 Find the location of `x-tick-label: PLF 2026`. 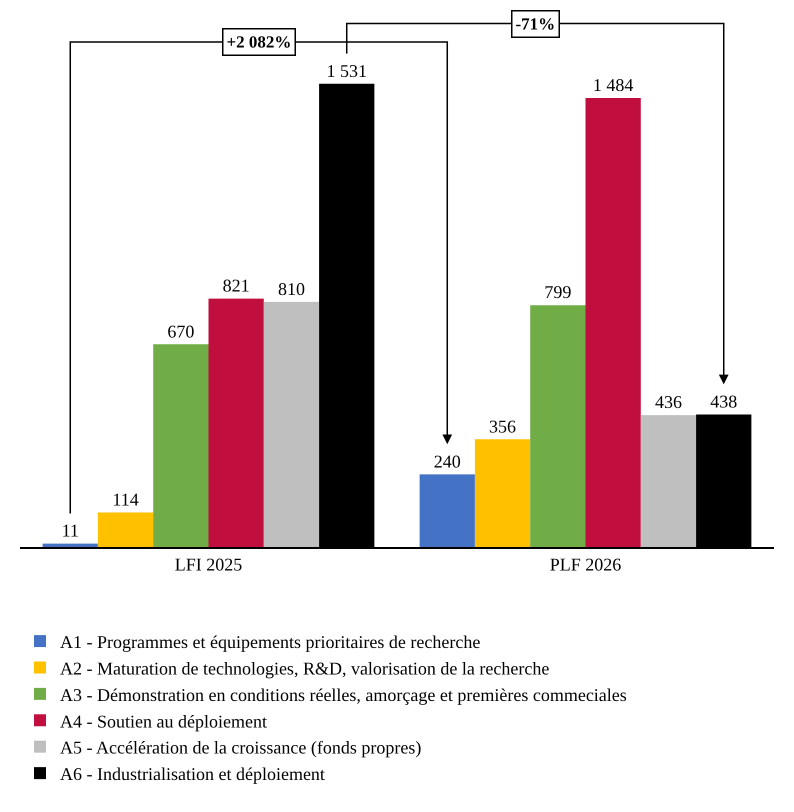

x-tick-label: PLF 2026 is located at coordinates (586, 564).